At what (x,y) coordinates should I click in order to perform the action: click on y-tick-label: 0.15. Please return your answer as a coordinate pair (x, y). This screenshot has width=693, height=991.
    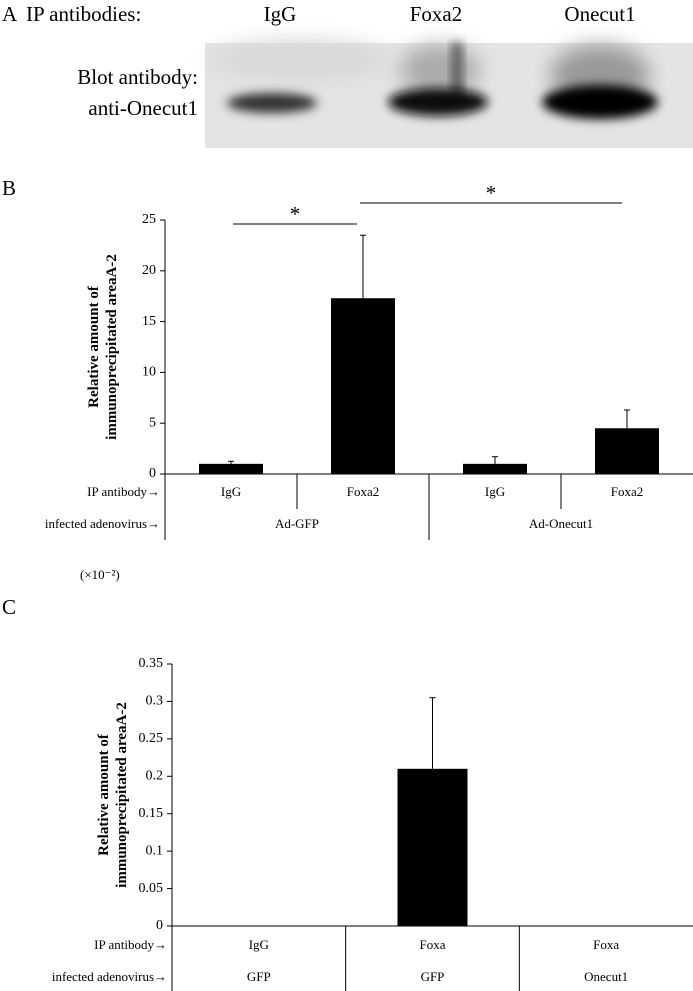
    Looking at the image, I should click on (151, 813).